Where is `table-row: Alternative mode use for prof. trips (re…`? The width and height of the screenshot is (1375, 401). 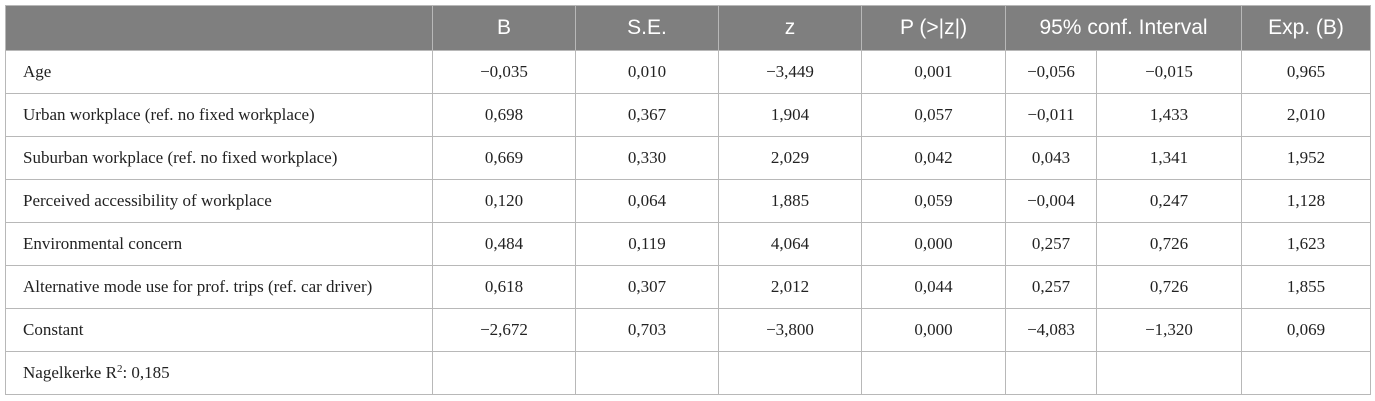
table-row: Alternative mode use for prof. trips (re… is located at coordinates (688, 287).